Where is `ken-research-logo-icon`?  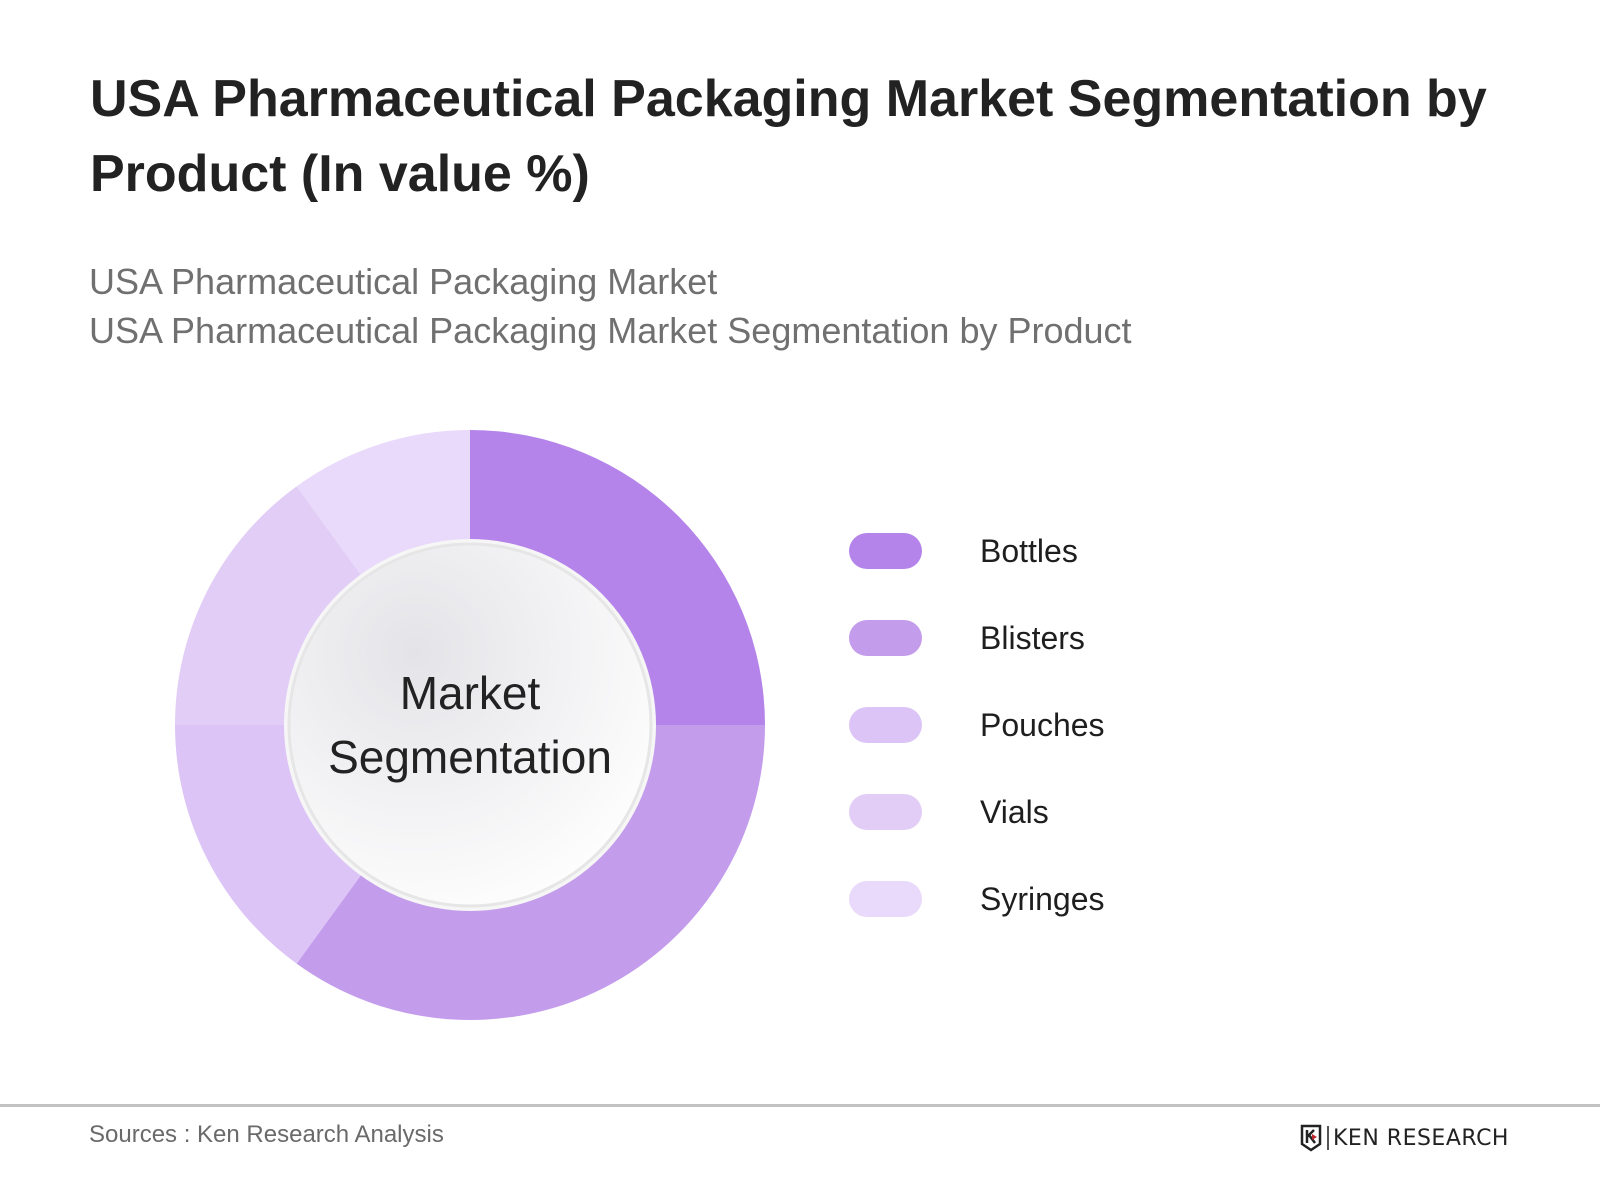
ken-research-logo-icon is located at coordinates (1311, 1138).